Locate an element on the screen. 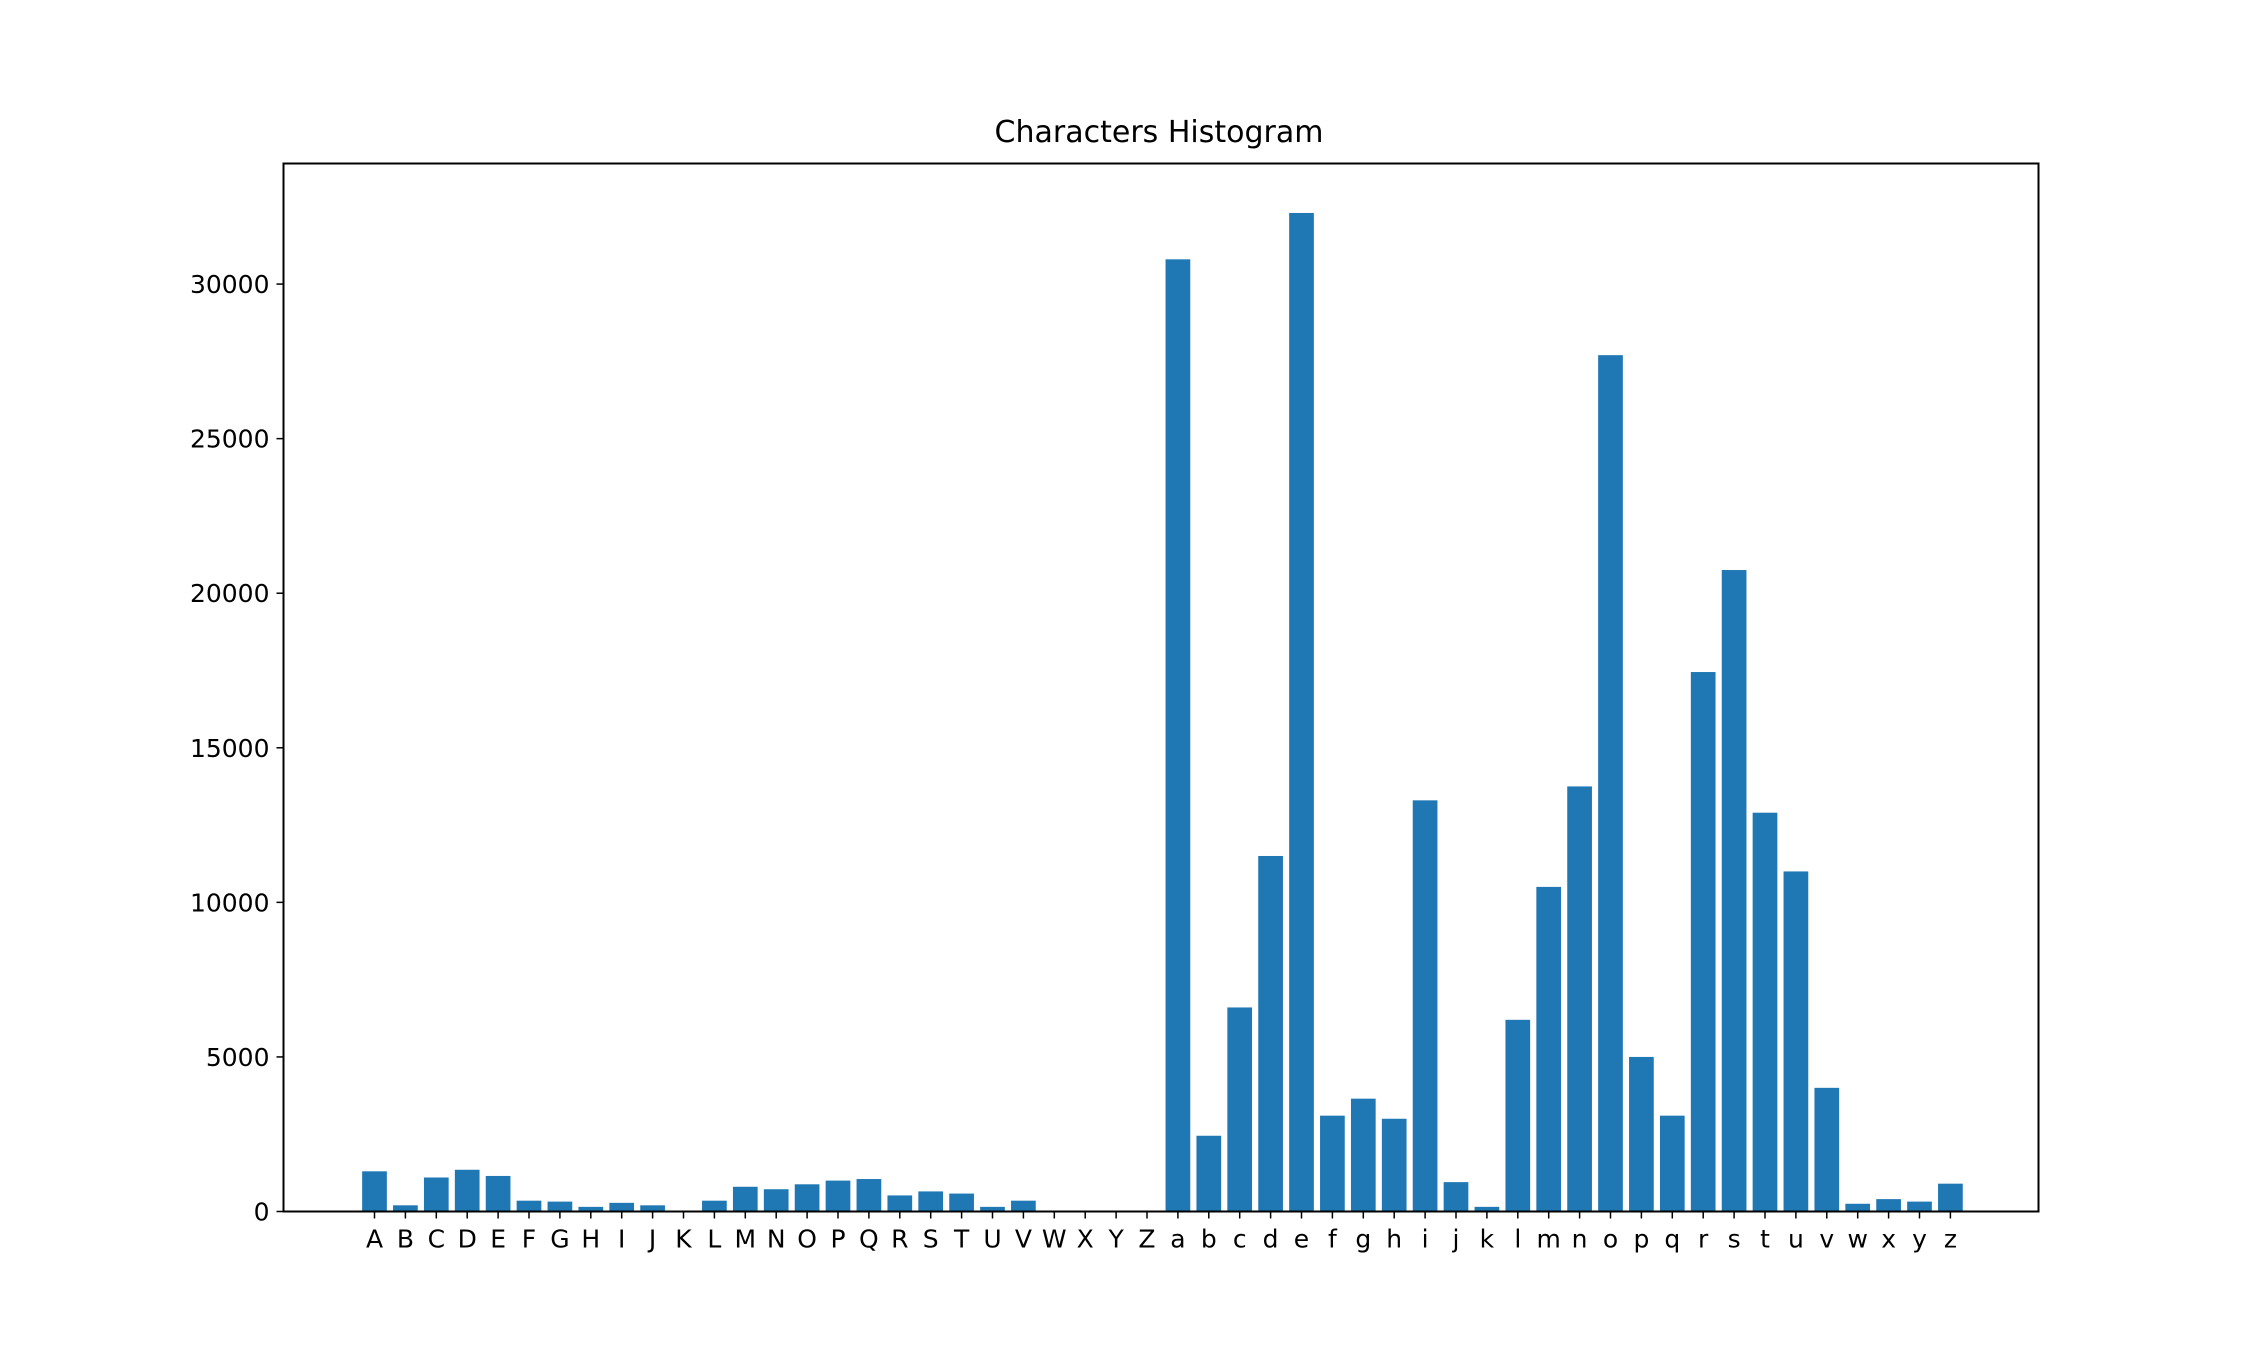  x-tick-label: o is located at coordinates (1610, 1239).